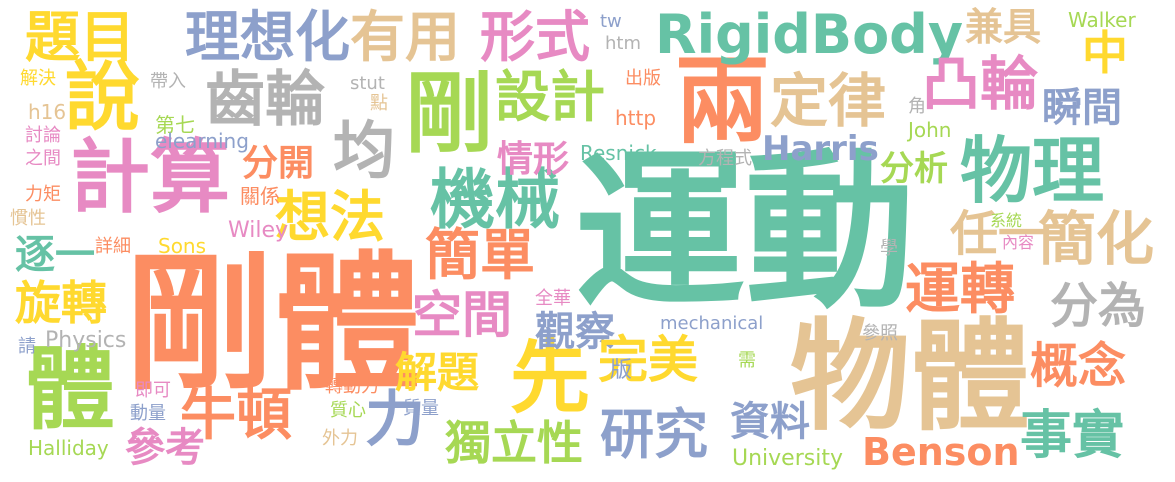  What do you see at coordinates (168, 81) in the screenshot?
I see `word-68: 帶入` at bounding box center [168, 81].